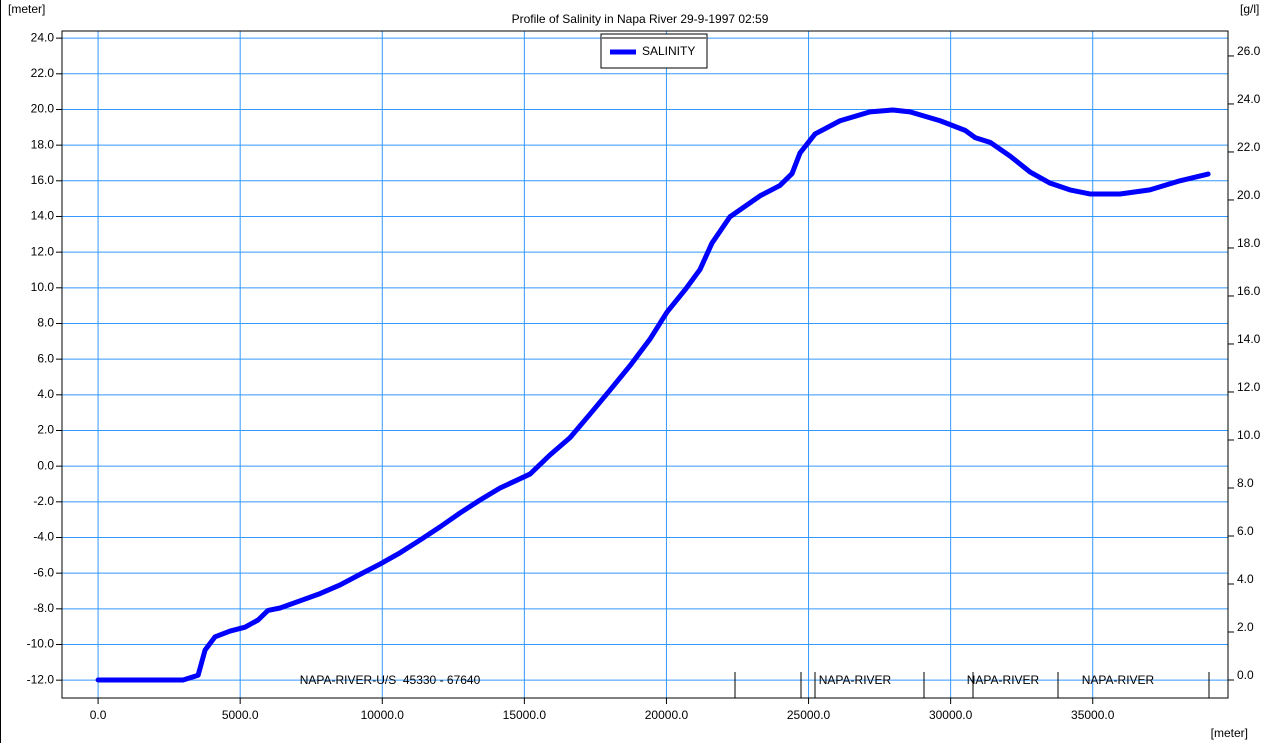  Describe the element at coordinates (43, 109) in the screenshot. I see `y-tick-label: 20.0` at that location.